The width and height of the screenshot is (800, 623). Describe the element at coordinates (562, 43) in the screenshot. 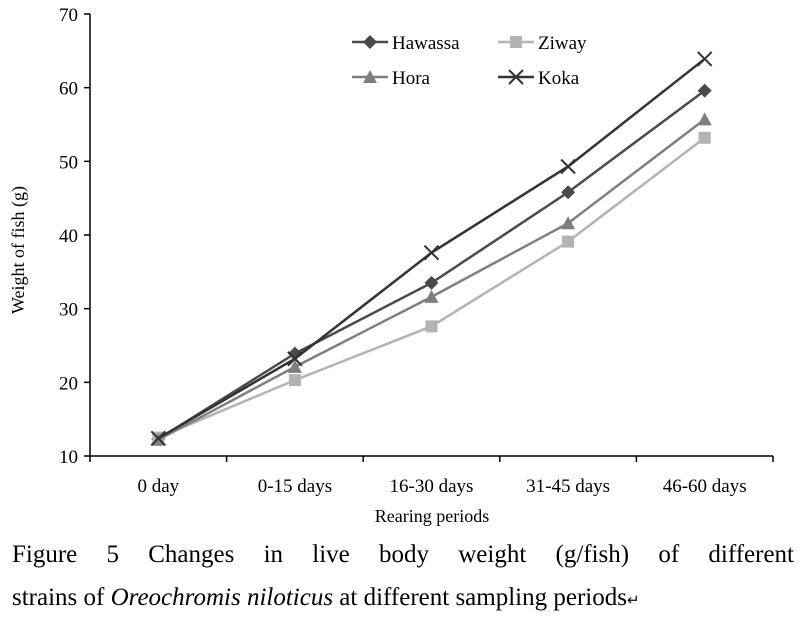

I see `legend-label-ziway: Ziway` at that location.